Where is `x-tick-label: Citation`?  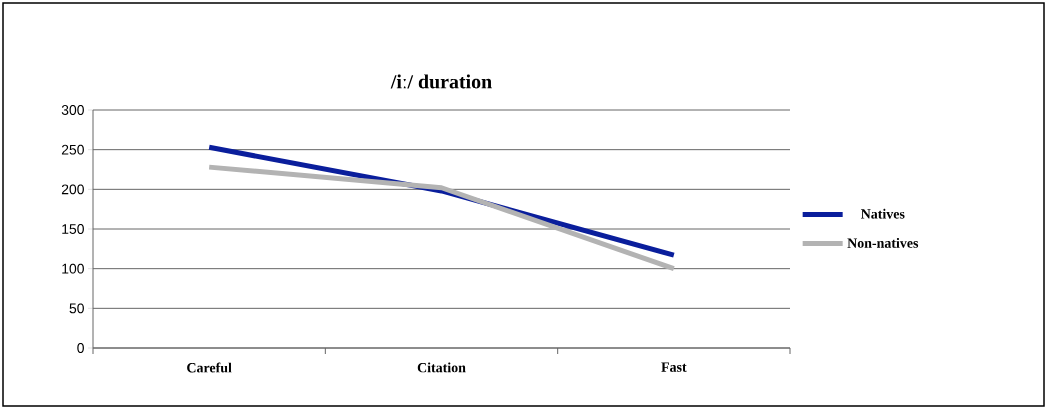
x-tick-label: Citation is located at coordinates (441, 367).